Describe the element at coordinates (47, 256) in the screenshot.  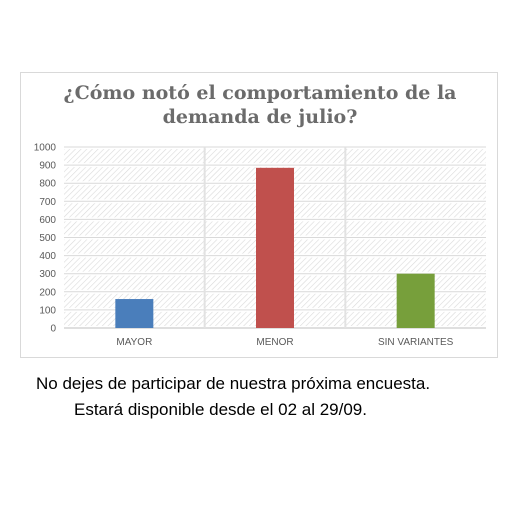
I see `y-tick-label: 400` at that location.